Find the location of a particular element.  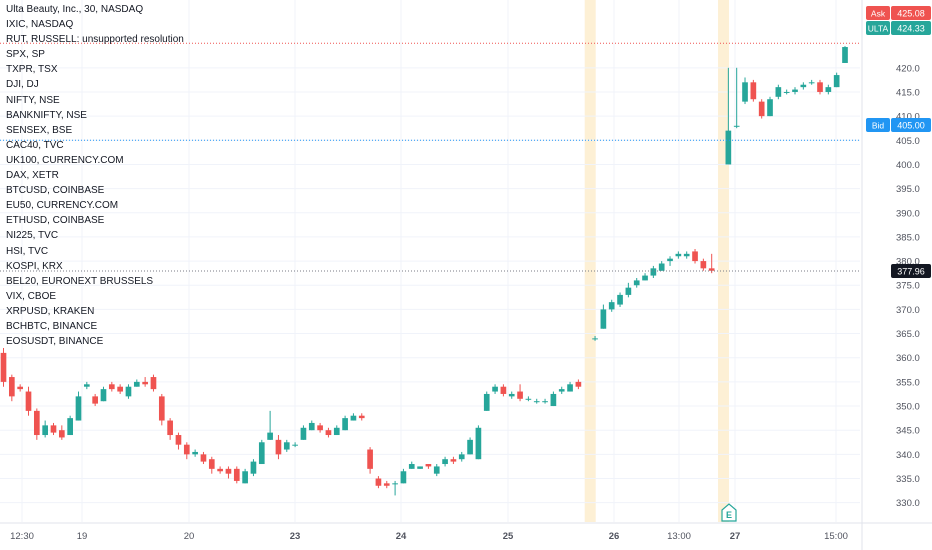

price-axis-tick-label: 410.0 is located at coordinates (908, 117).